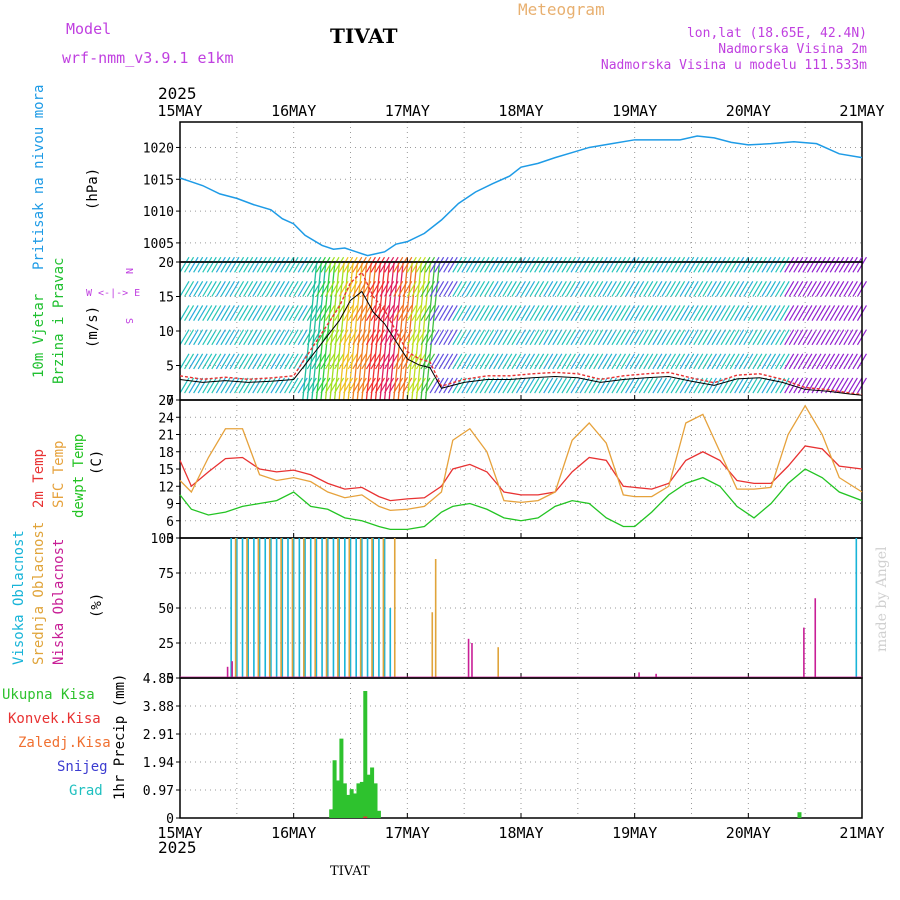 The image size is (900, 900). I want to click on day-label-top: 17MAY, so click(407, 111).